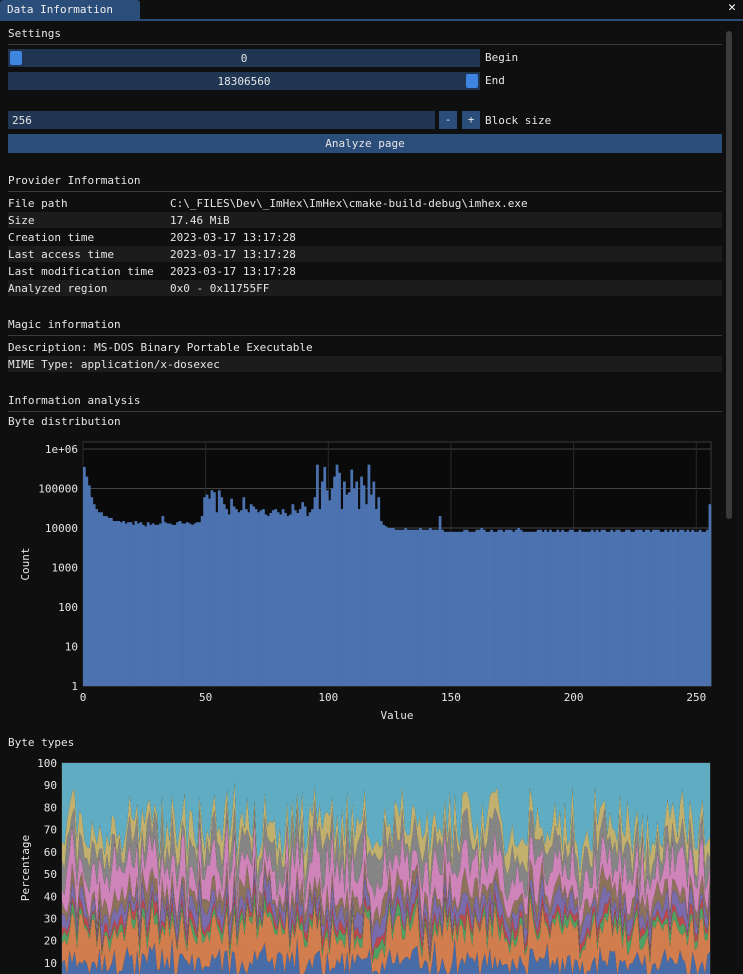  I want to click on y-tick-label: 10, so click(50, 963).